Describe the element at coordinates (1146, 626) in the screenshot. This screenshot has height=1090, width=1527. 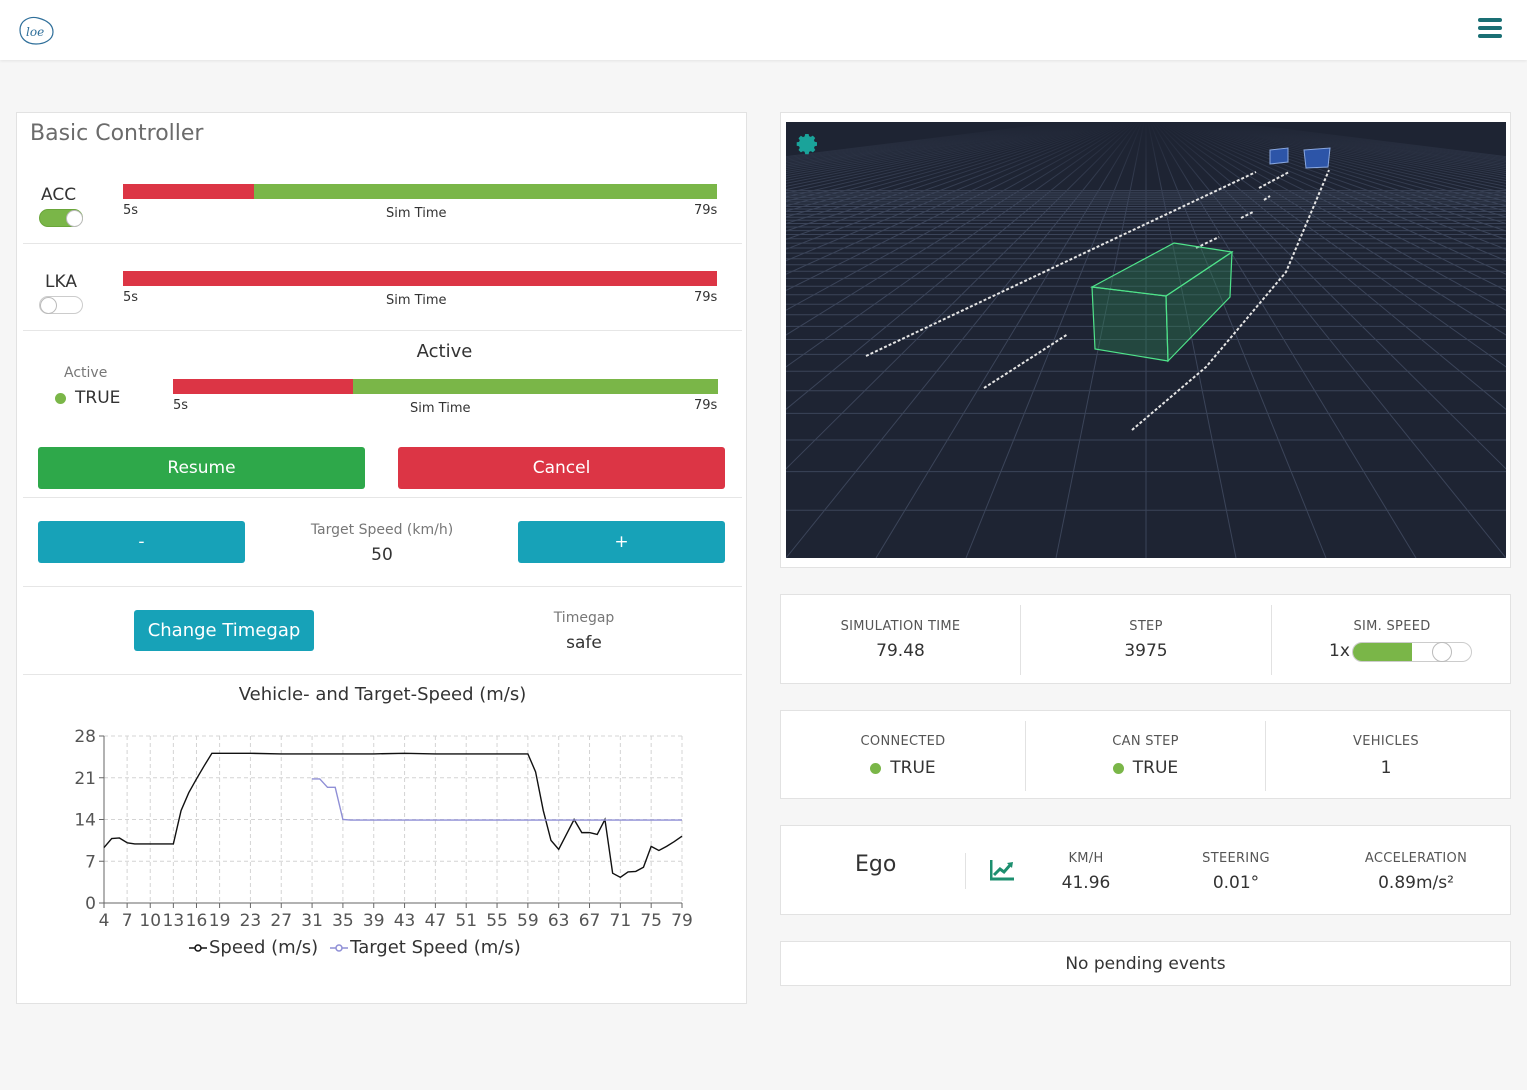
I see `step-caption: STEP` at that location.